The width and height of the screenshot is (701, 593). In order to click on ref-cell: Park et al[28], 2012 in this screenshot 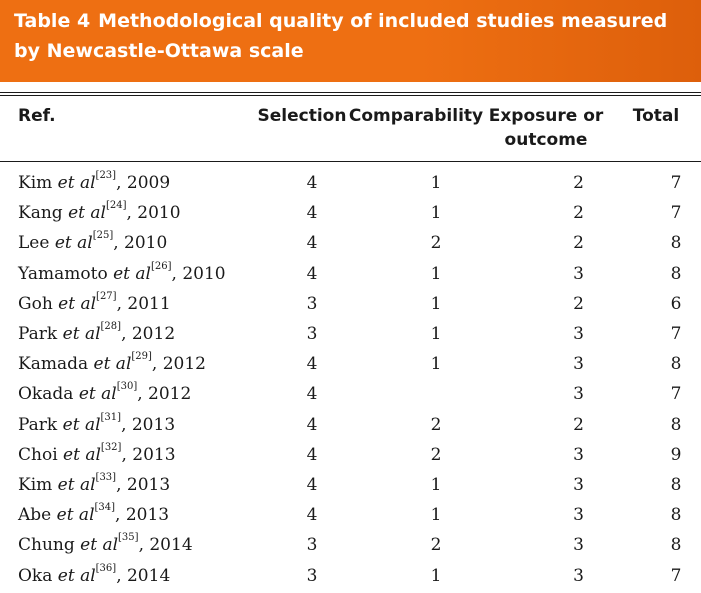, I will do `click(129, 334)`.